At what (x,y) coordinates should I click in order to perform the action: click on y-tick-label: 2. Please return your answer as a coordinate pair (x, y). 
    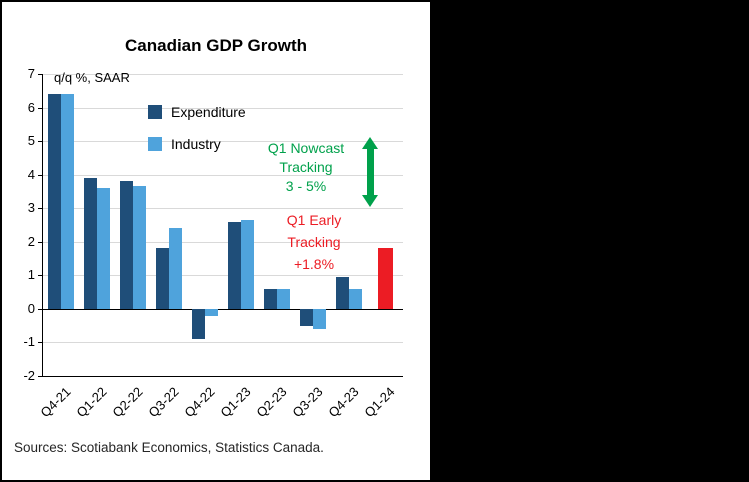
    Looking at the image, I should click on (31, 241).